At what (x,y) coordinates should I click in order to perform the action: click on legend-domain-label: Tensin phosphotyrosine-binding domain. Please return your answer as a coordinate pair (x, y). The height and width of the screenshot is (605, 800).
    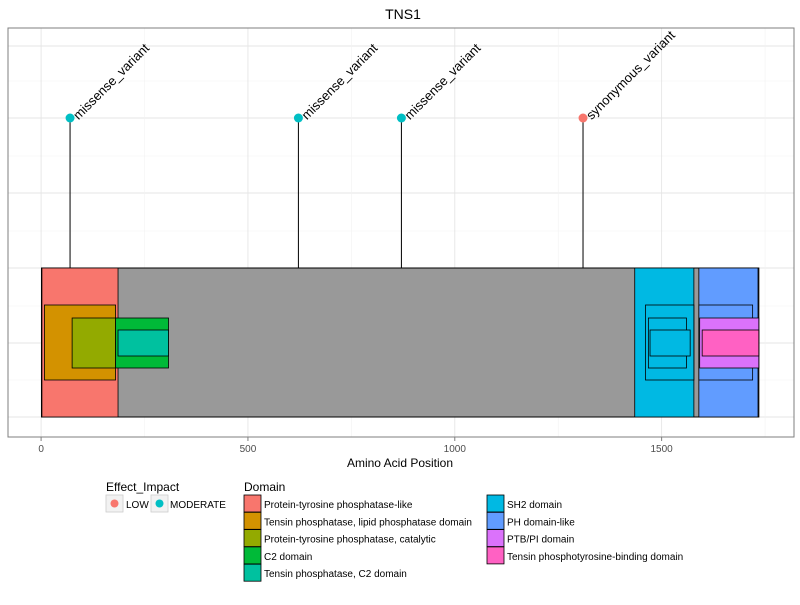
    Looking at the image, I should click on (595, 557).